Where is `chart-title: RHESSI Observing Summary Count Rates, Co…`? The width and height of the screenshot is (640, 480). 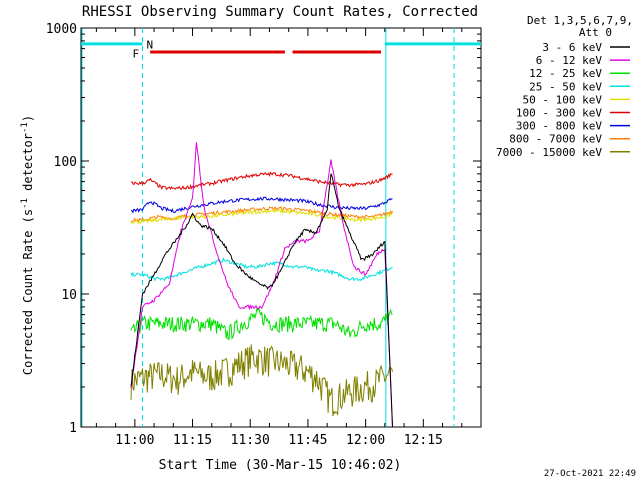 chart-title: RHESSI Observing Summary Count Rates, Co… is located at coordinates (280, 12).